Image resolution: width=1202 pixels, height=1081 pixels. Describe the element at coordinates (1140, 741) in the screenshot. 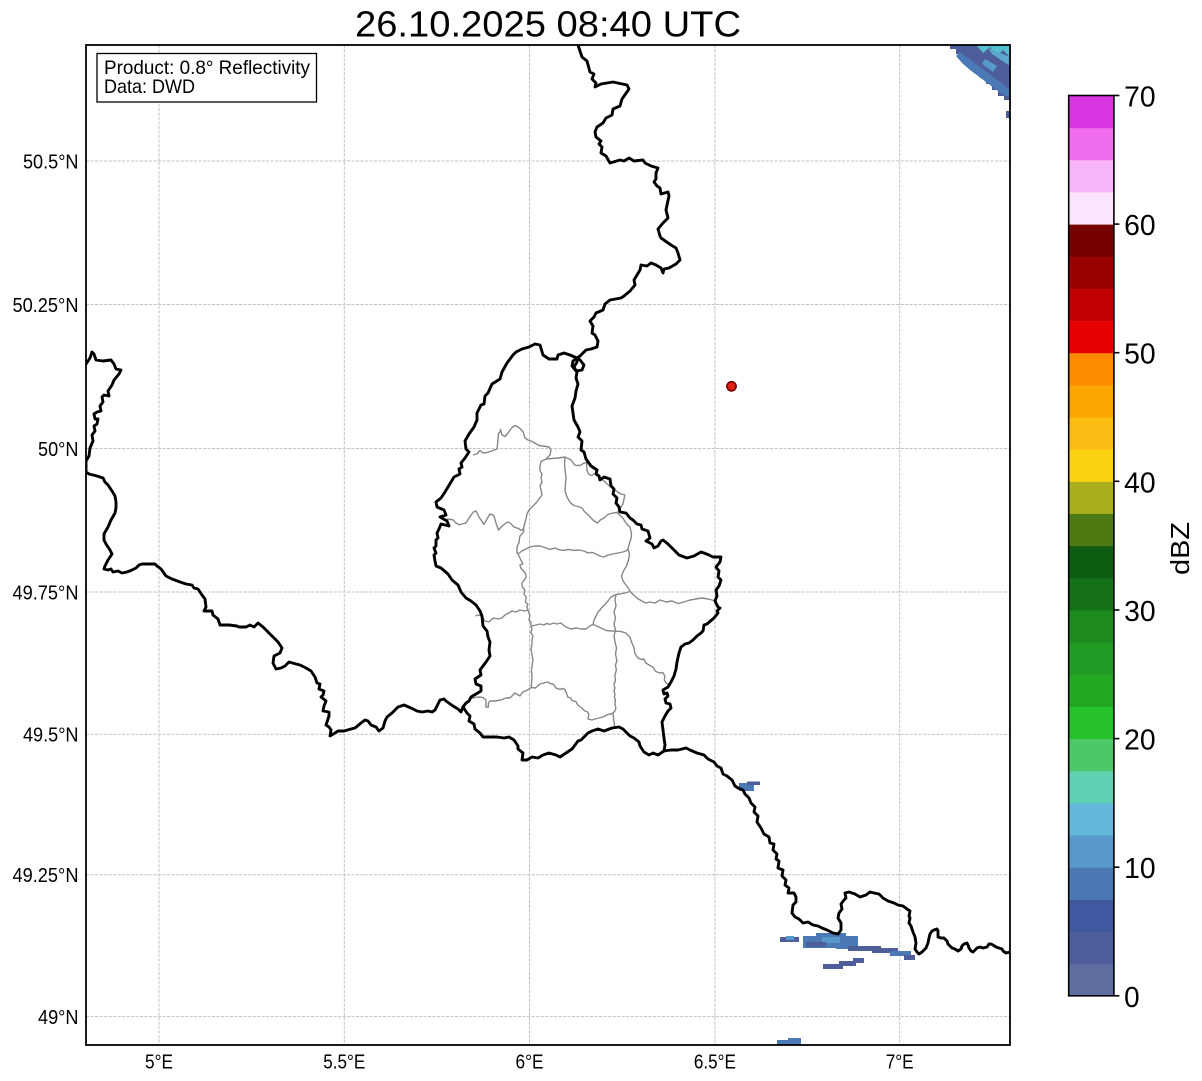

I see `svg-text: 20` at that location.